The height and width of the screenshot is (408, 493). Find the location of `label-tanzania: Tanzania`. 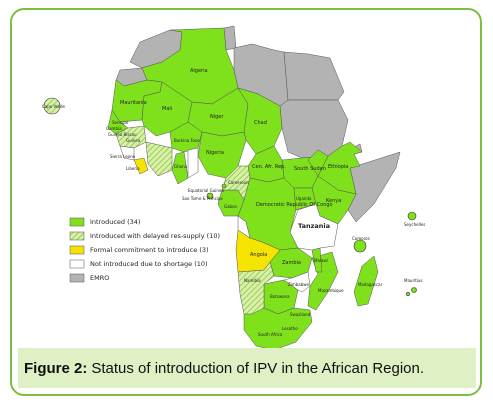

label-tanzania: Tanzania is located at coordinates (314, 226).